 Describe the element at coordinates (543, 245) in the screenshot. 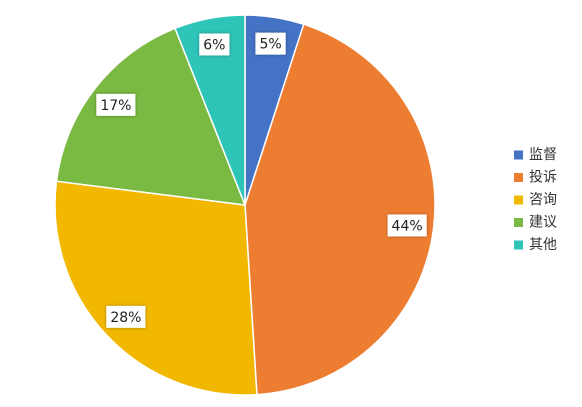

I see `legend-label: 其他` at that location.